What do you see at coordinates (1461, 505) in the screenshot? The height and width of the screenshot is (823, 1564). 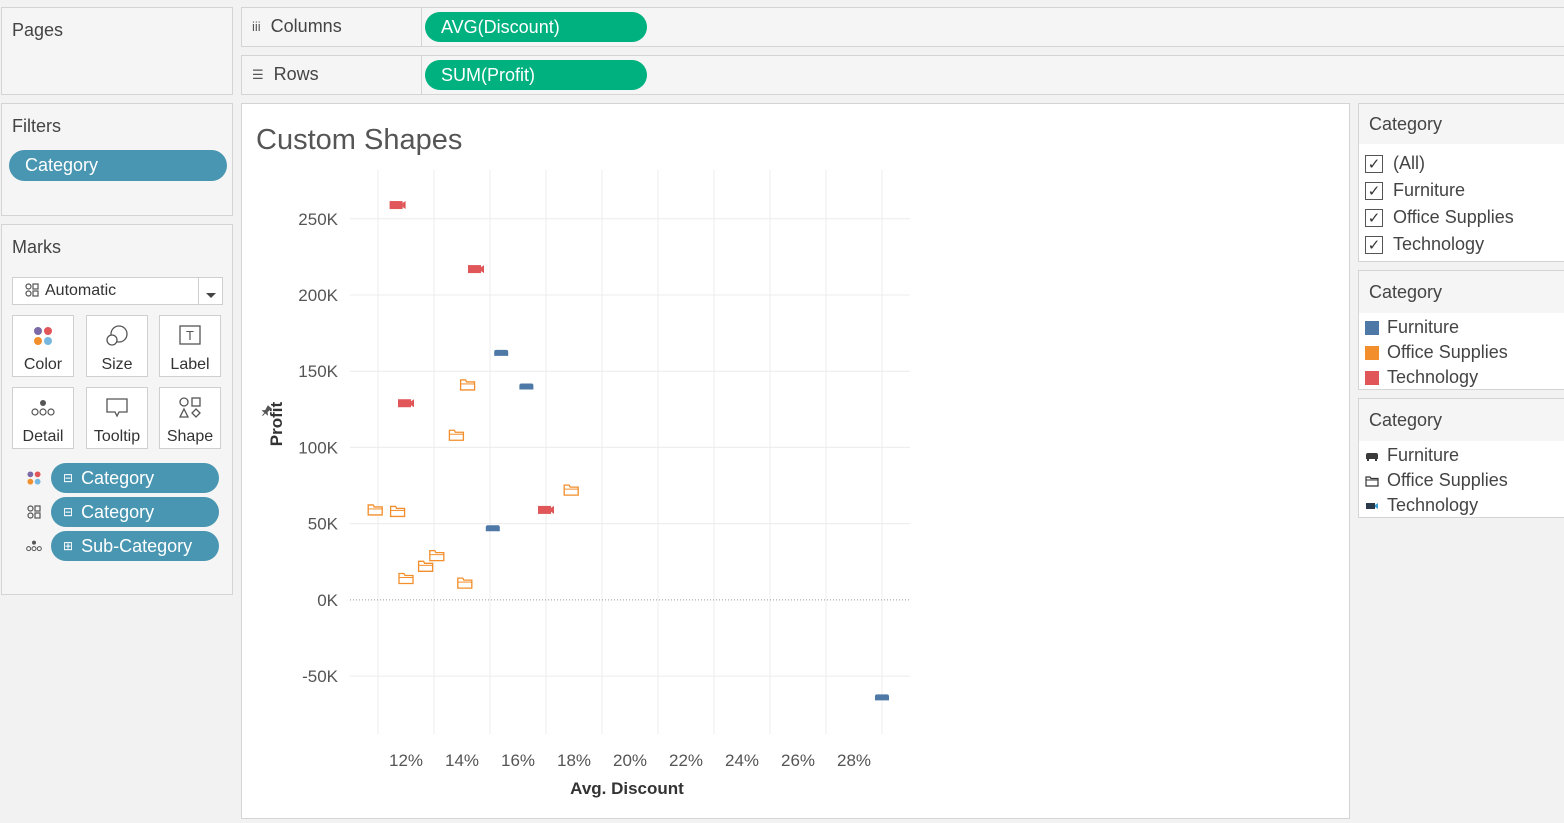 I see `shape-legend-item-technology: Technology` at bounding box center [1461, 505].